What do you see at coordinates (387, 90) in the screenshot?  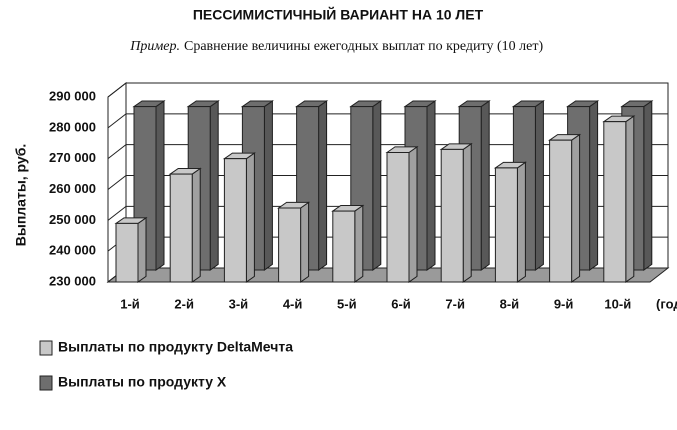 I see `grid-line` at bounding box center [387, 90].